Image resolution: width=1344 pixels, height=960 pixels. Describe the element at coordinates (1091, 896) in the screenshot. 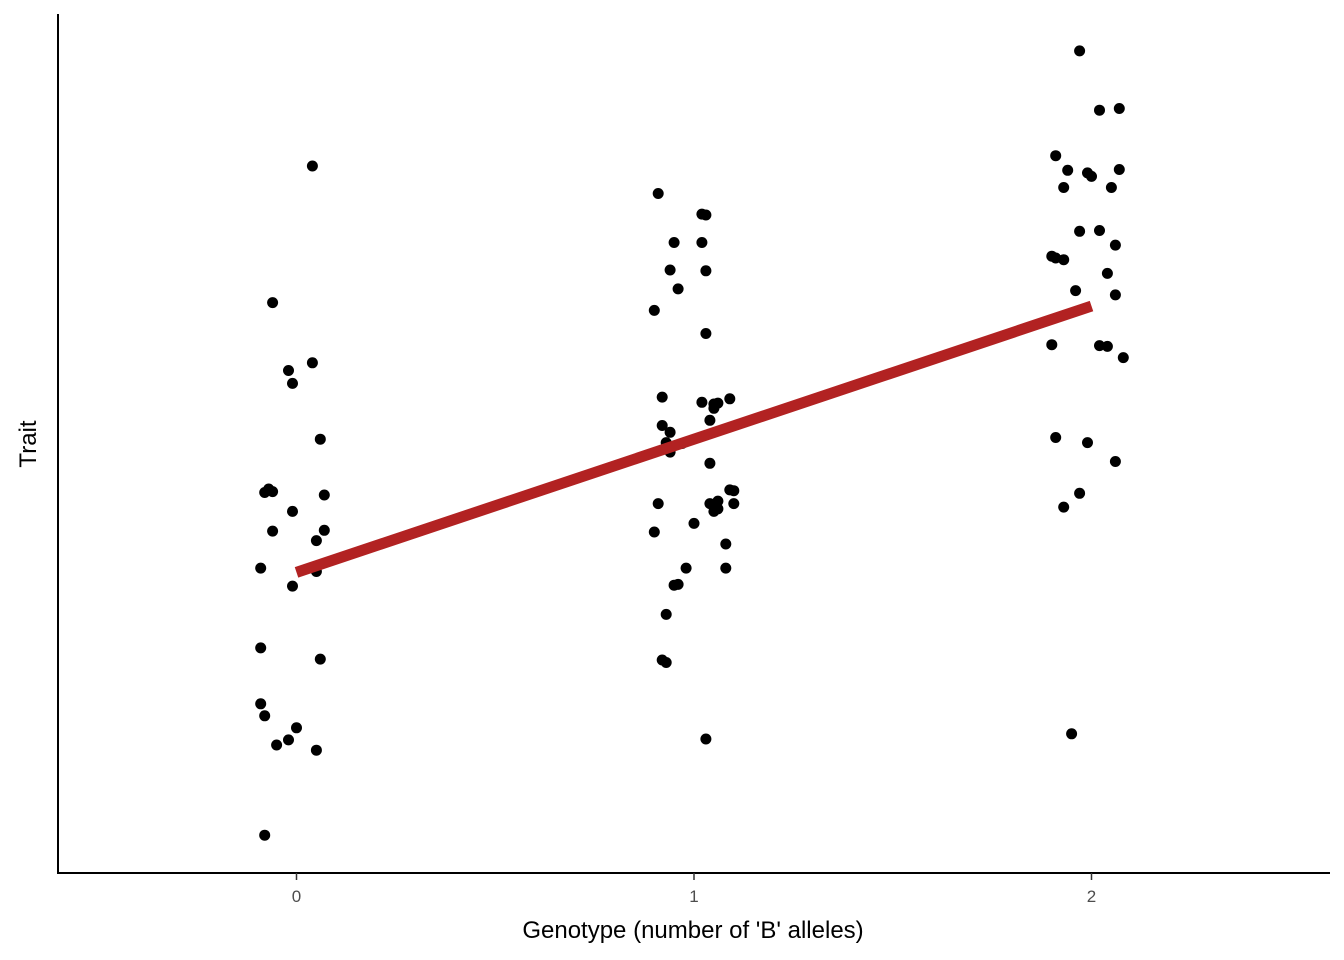

I see `x-tick-label: 2` at that location.